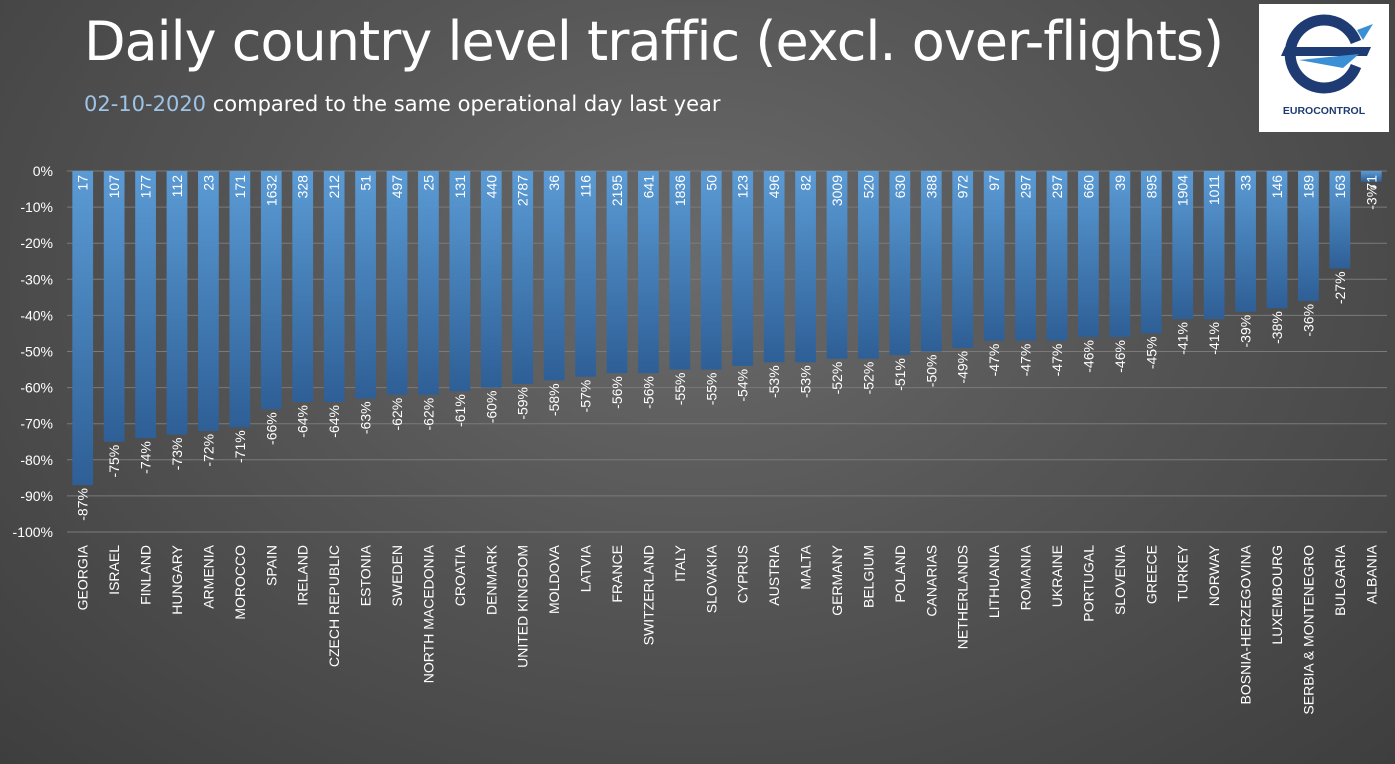 The width and height of the screenshot is (1395, 764). Describe the element at coordinates (1214, 575) in the screenshot. I see `x-tick-label: NORWAY` at that location.